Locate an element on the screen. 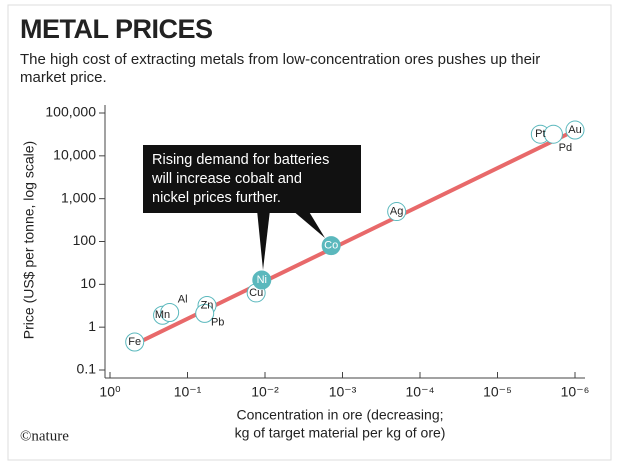 The image size is (620, 475). point-label: Mn is located at coordinates (162, 315).